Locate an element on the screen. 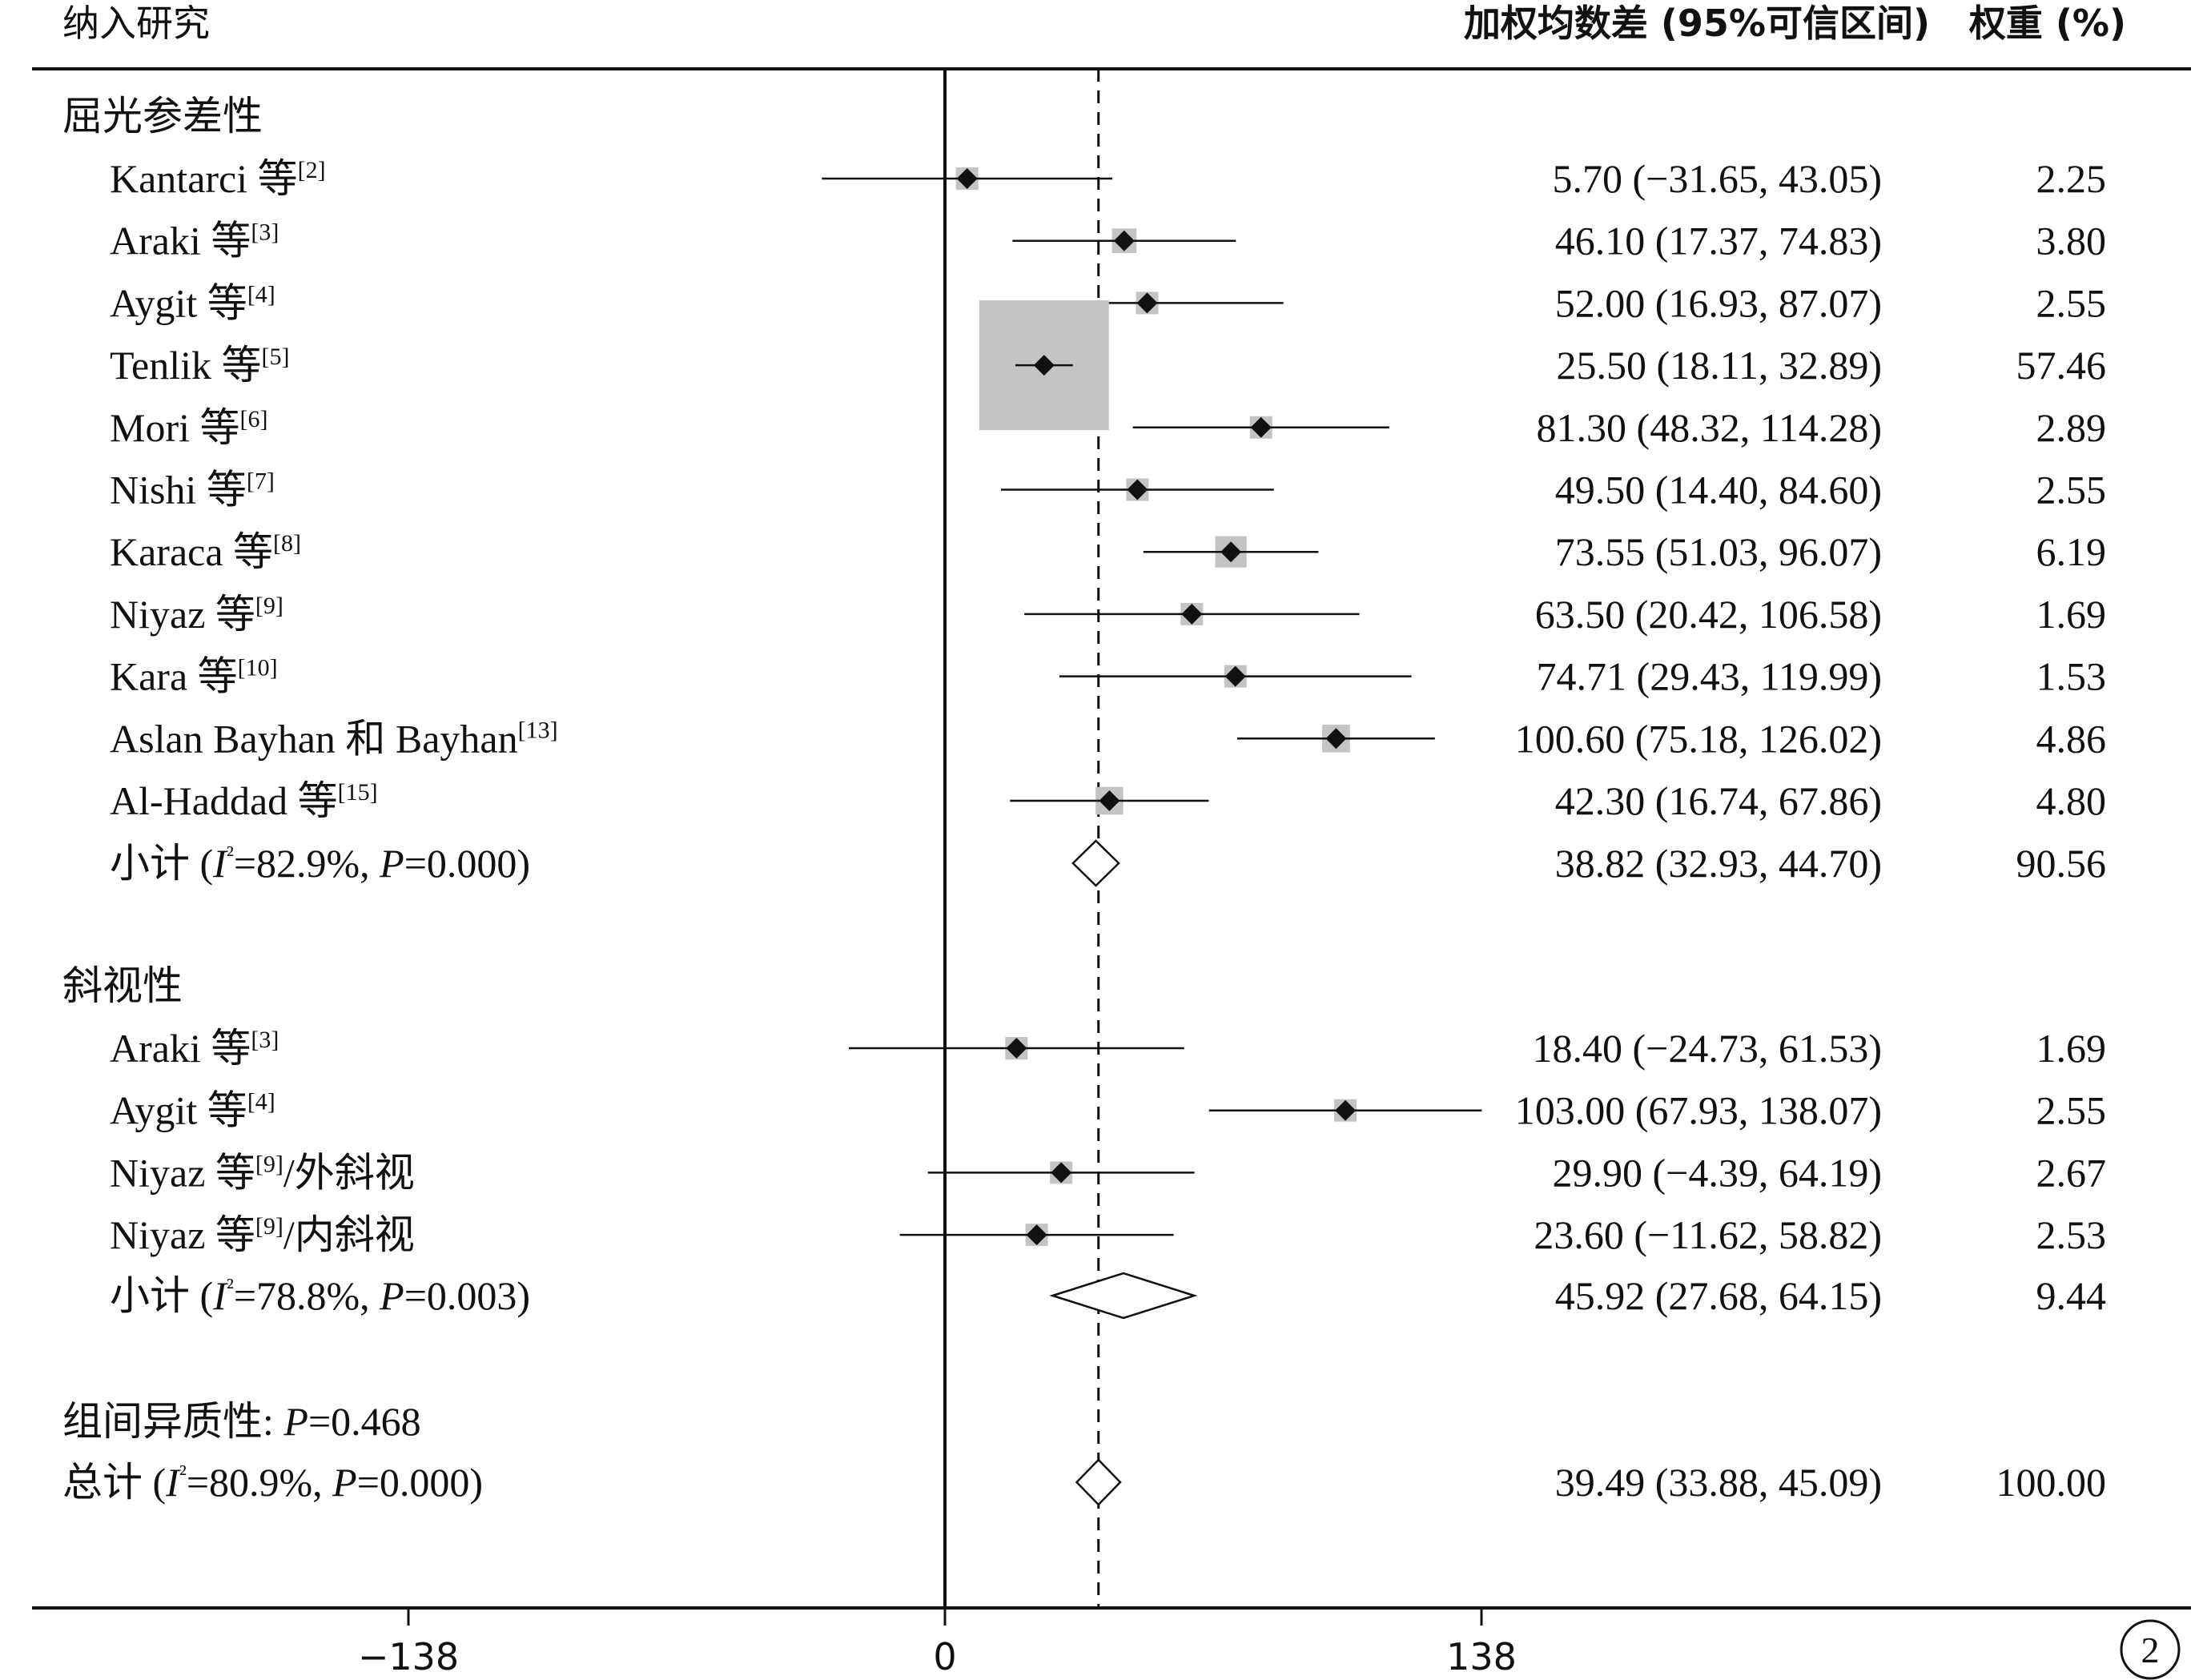  ci-text: 42.30 (16.74, 67.86) is located at coordinates (1719, 800).